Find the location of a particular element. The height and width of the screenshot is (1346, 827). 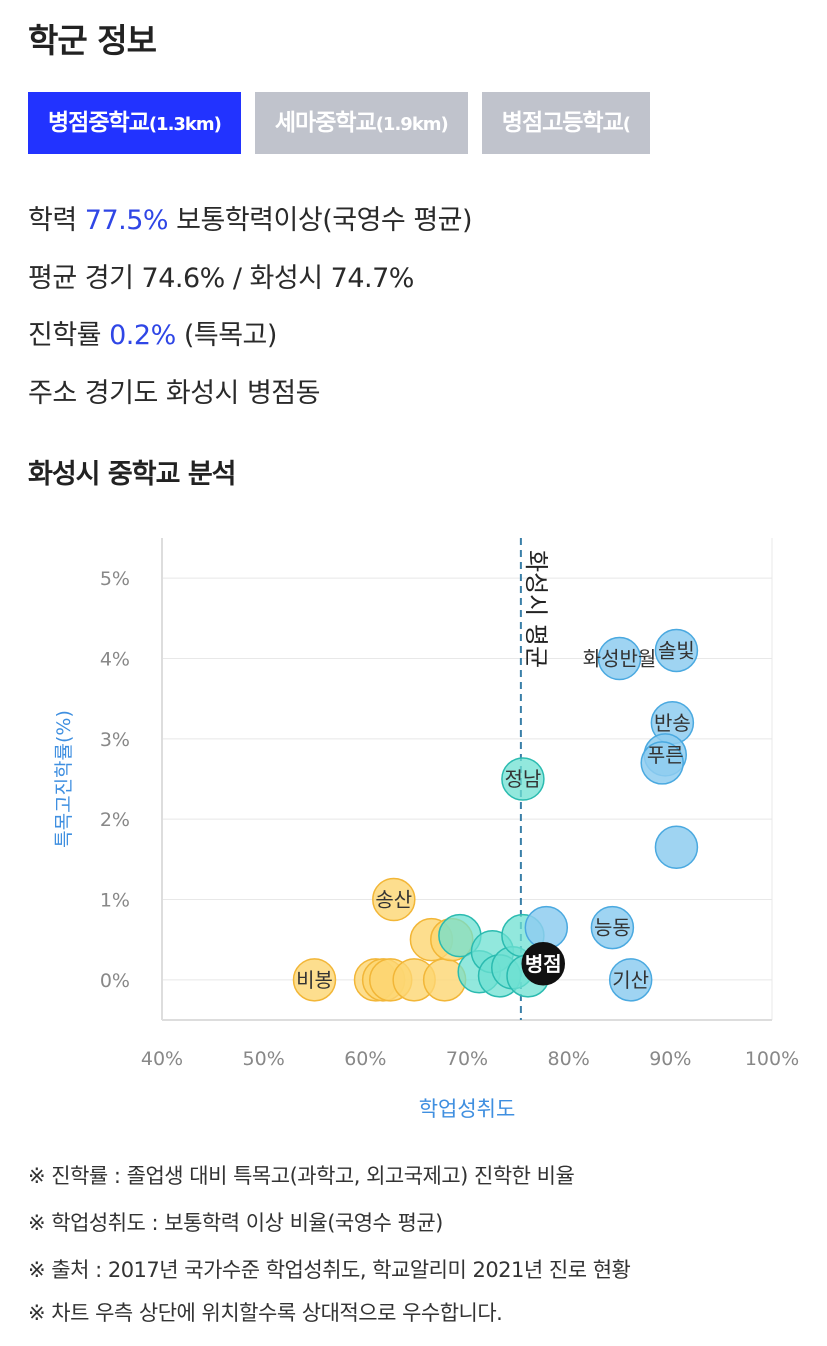

tab-school-3-name: 병점고등학교 is located at coordinates (562, 123).